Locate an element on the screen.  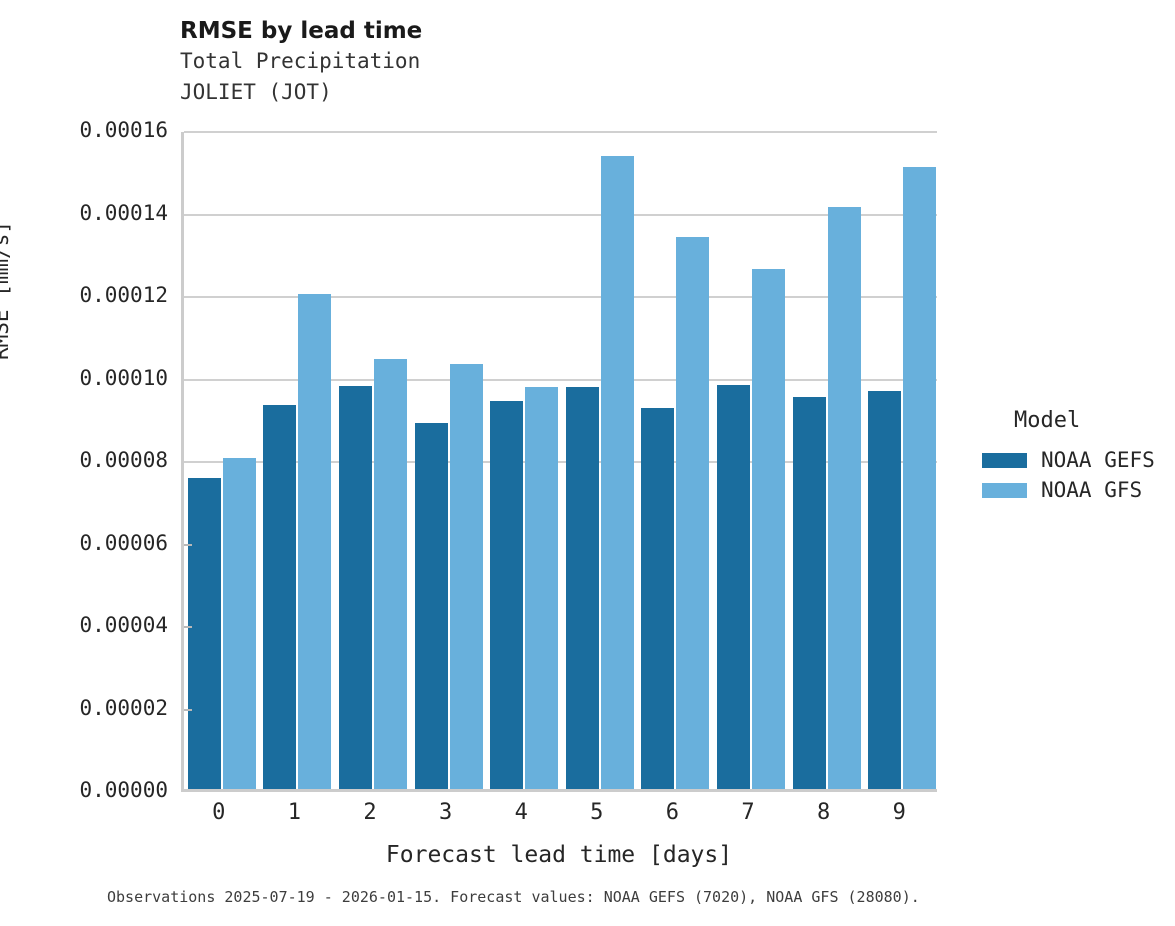
y-tick-label: 0.00012 is located at coordinates (123, 295).